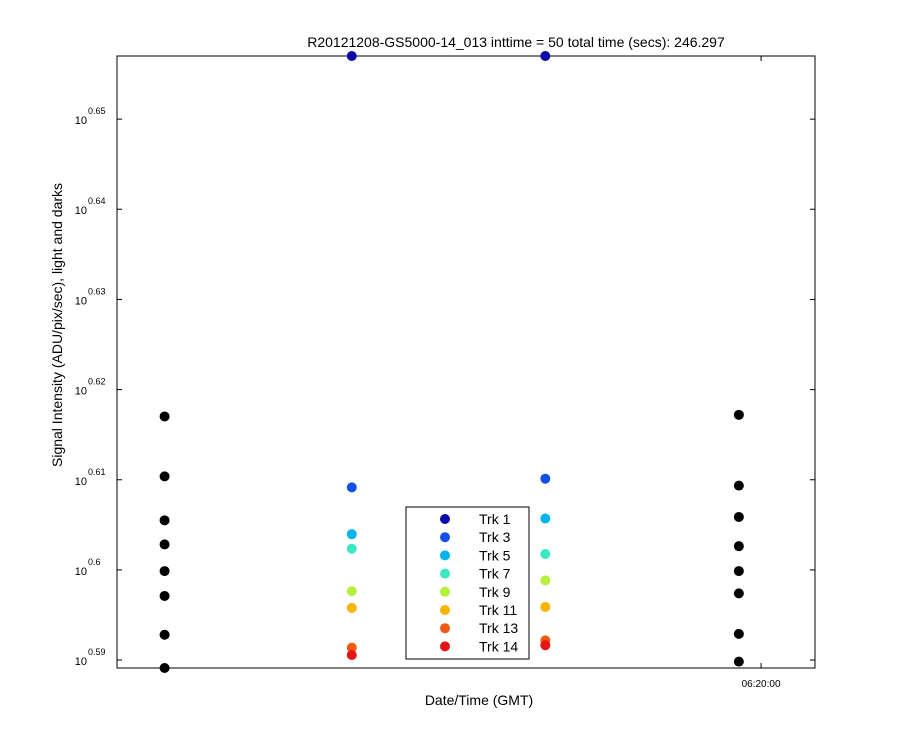 The height and width of the screenshot is (750, 900). I want to click on y-tick-exponent: 0.63, so click(97, 291).